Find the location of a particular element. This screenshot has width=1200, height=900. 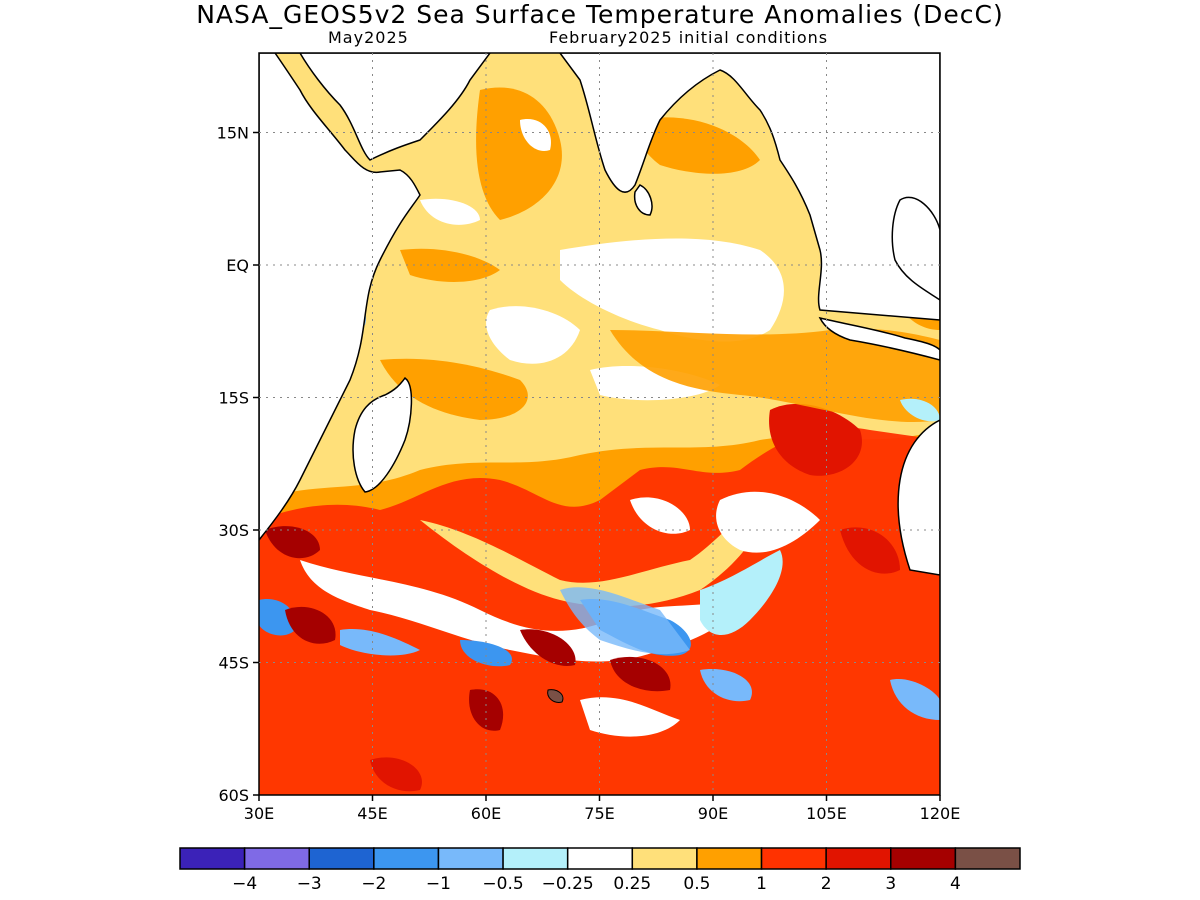

africa-landmass is located at coordinates (340, 297).